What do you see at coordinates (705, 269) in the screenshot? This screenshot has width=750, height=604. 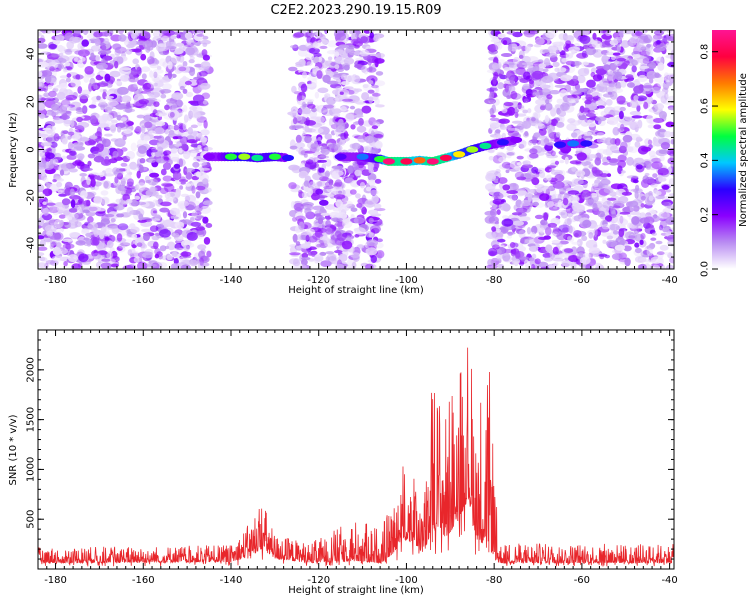 I see `colorbar-tick-label: 0.0` at bounding box center [705, 269].